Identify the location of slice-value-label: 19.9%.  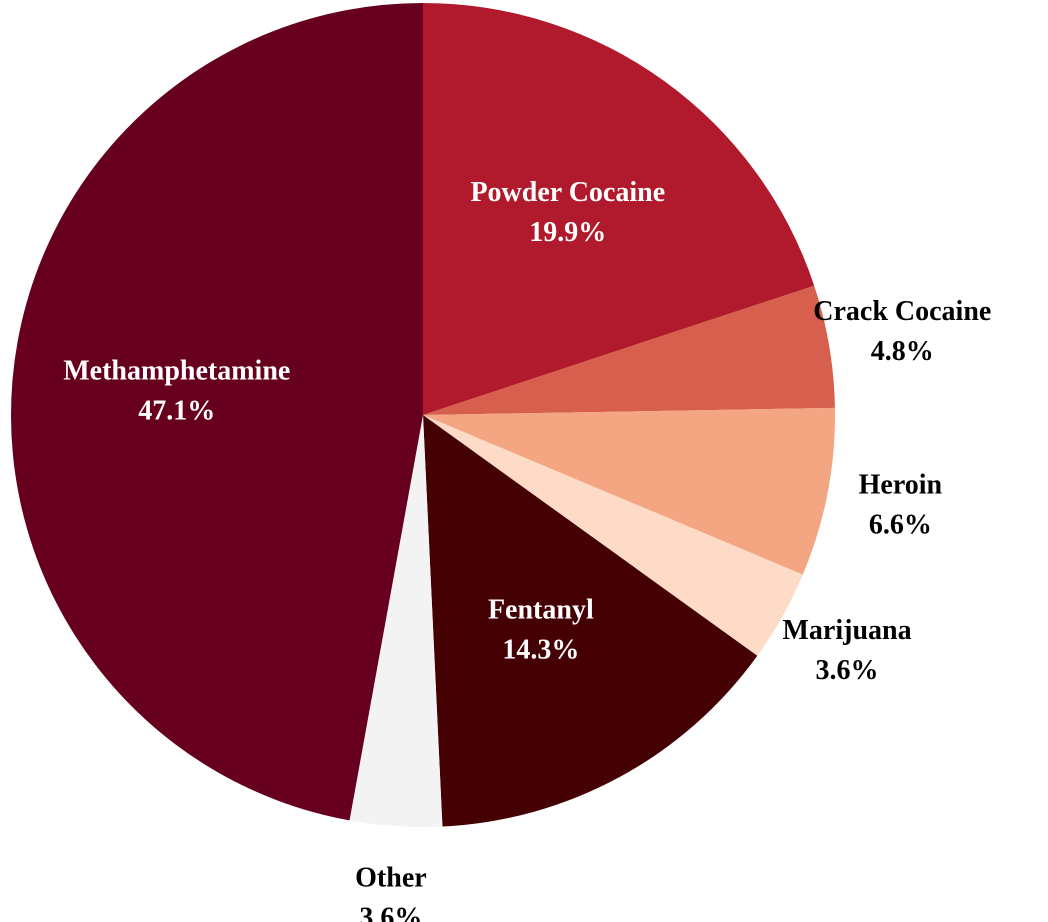
(567, 232).